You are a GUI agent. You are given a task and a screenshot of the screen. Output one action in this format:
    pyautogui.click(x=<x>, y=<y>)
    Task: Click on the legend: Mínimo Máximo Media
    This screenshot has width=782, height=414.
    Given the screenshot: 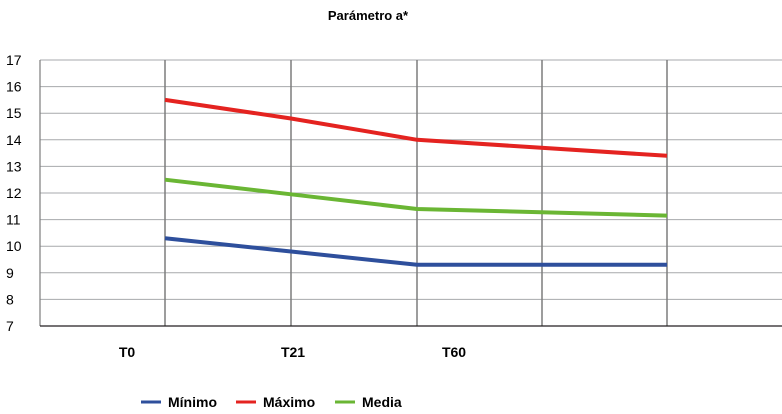 What is the action you would take?
    pyautogui.click(x=271, y=402)
    